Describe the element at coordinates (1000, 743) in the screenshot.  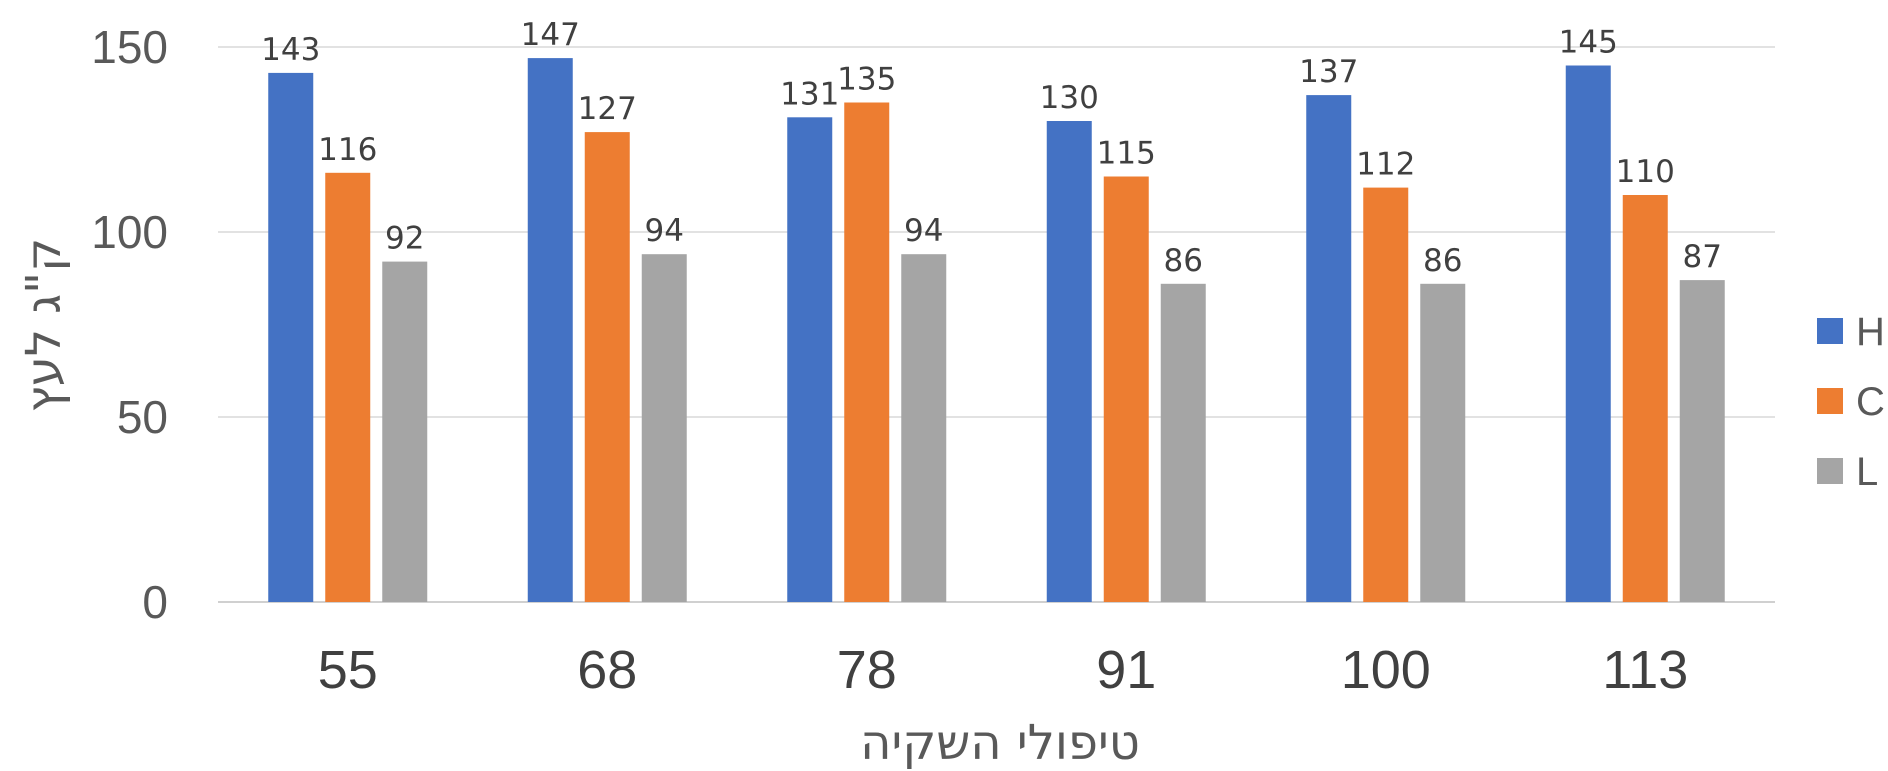
I see `x-axis-title: טיפולי השקיה` at that location.